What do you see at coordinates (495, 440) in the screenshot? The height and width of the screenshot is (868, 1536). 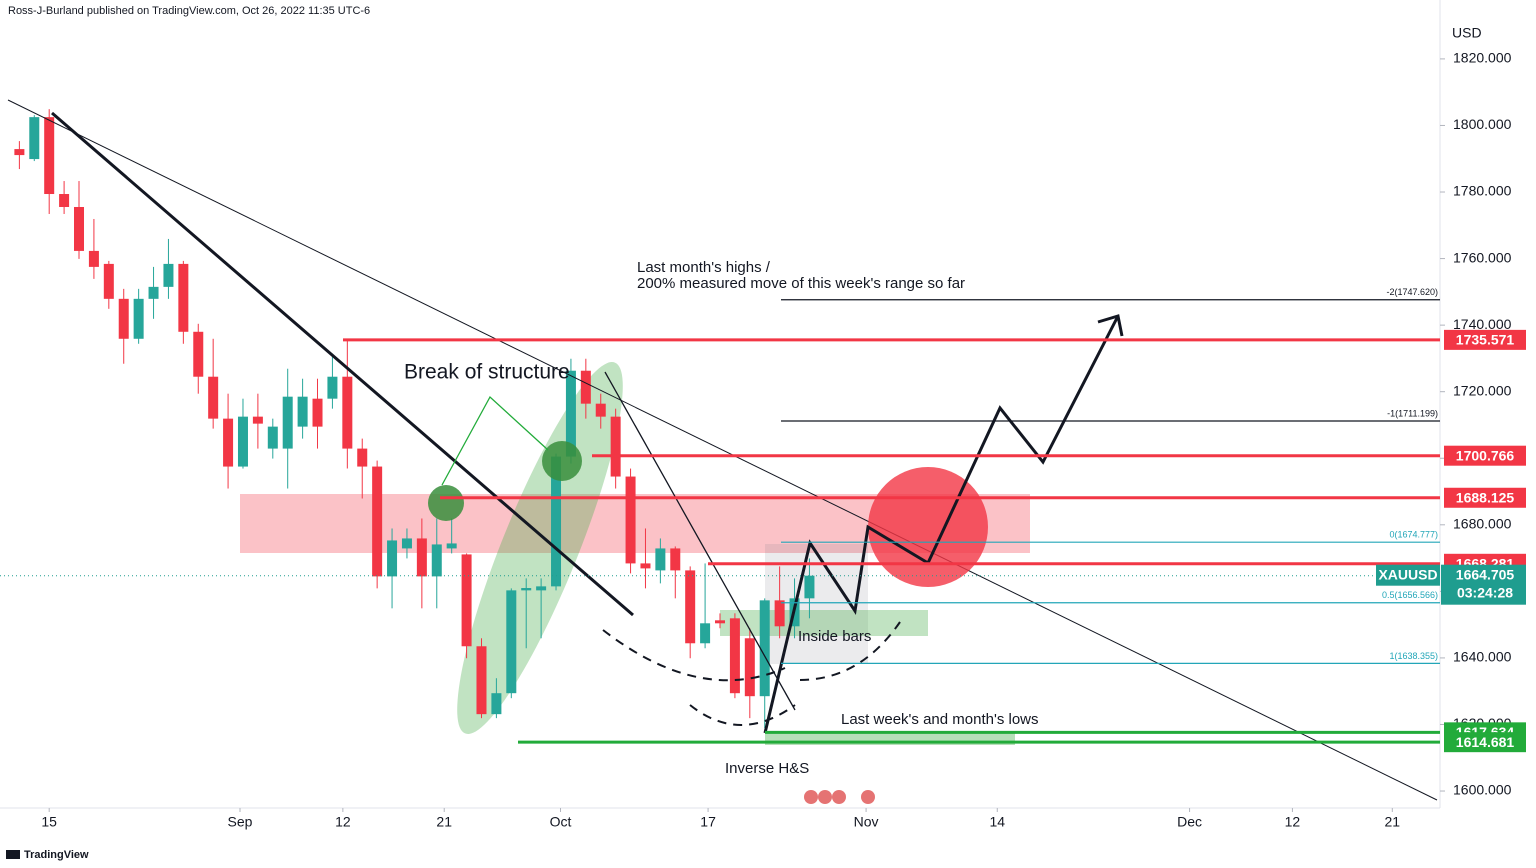 I see `arrow` at bounding box center [495, 440].